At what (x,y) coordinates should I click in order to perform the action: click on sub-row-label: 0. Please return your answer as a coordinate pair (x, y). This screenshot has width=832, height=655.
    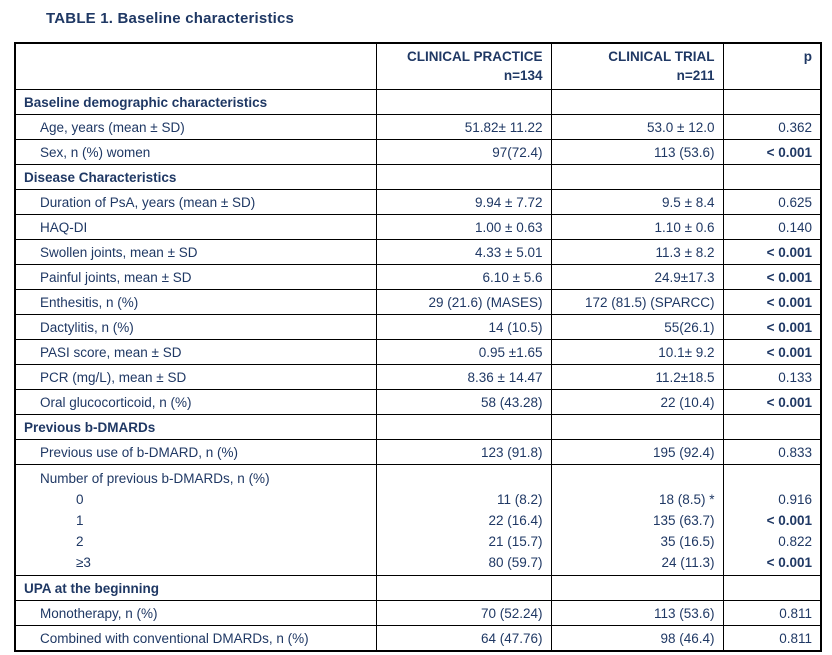
    Looking at the image, I should click on (80, 499).